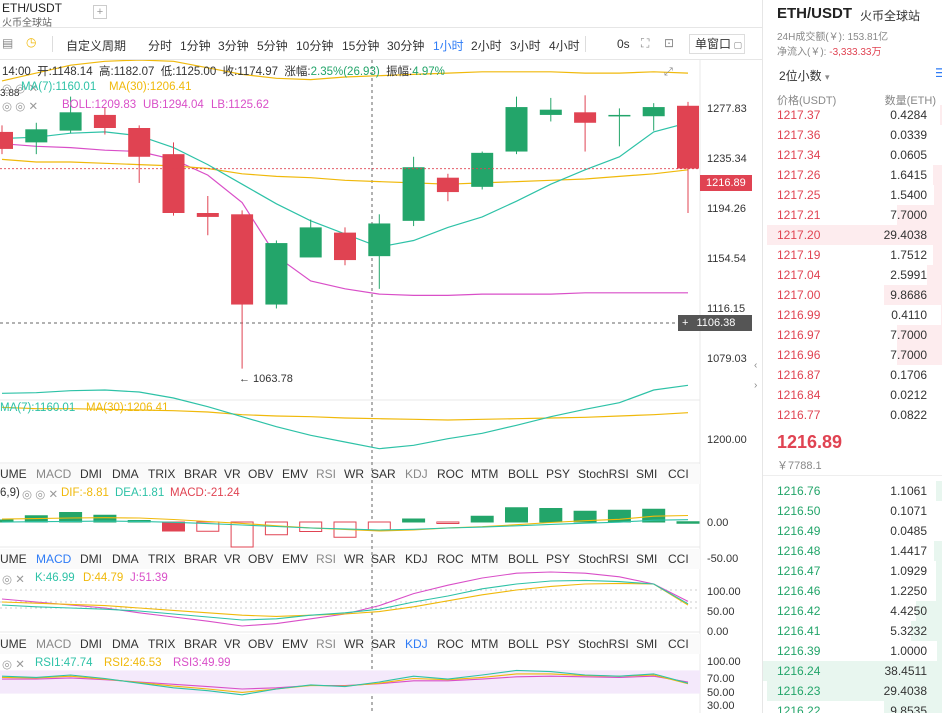 The width and height of the screenshot is (942, 713). What do you see at coordinates (852, 135) in the screenshot?
I see `ask-row: 1217.36 0.0339` at bounding box center [852, 135].